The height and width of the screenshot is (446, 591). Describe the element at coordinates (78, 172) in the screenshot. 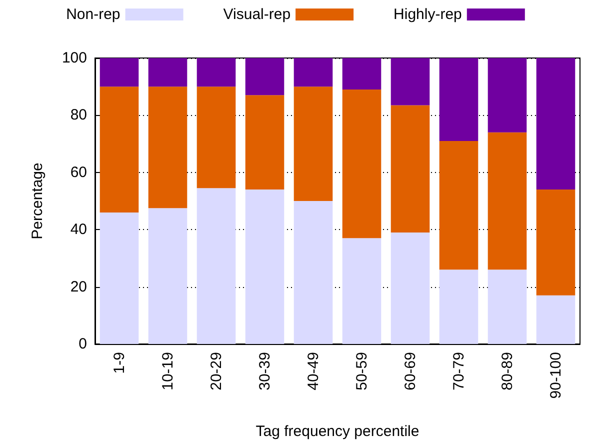

I see `y-tick-label: 60` at that location.